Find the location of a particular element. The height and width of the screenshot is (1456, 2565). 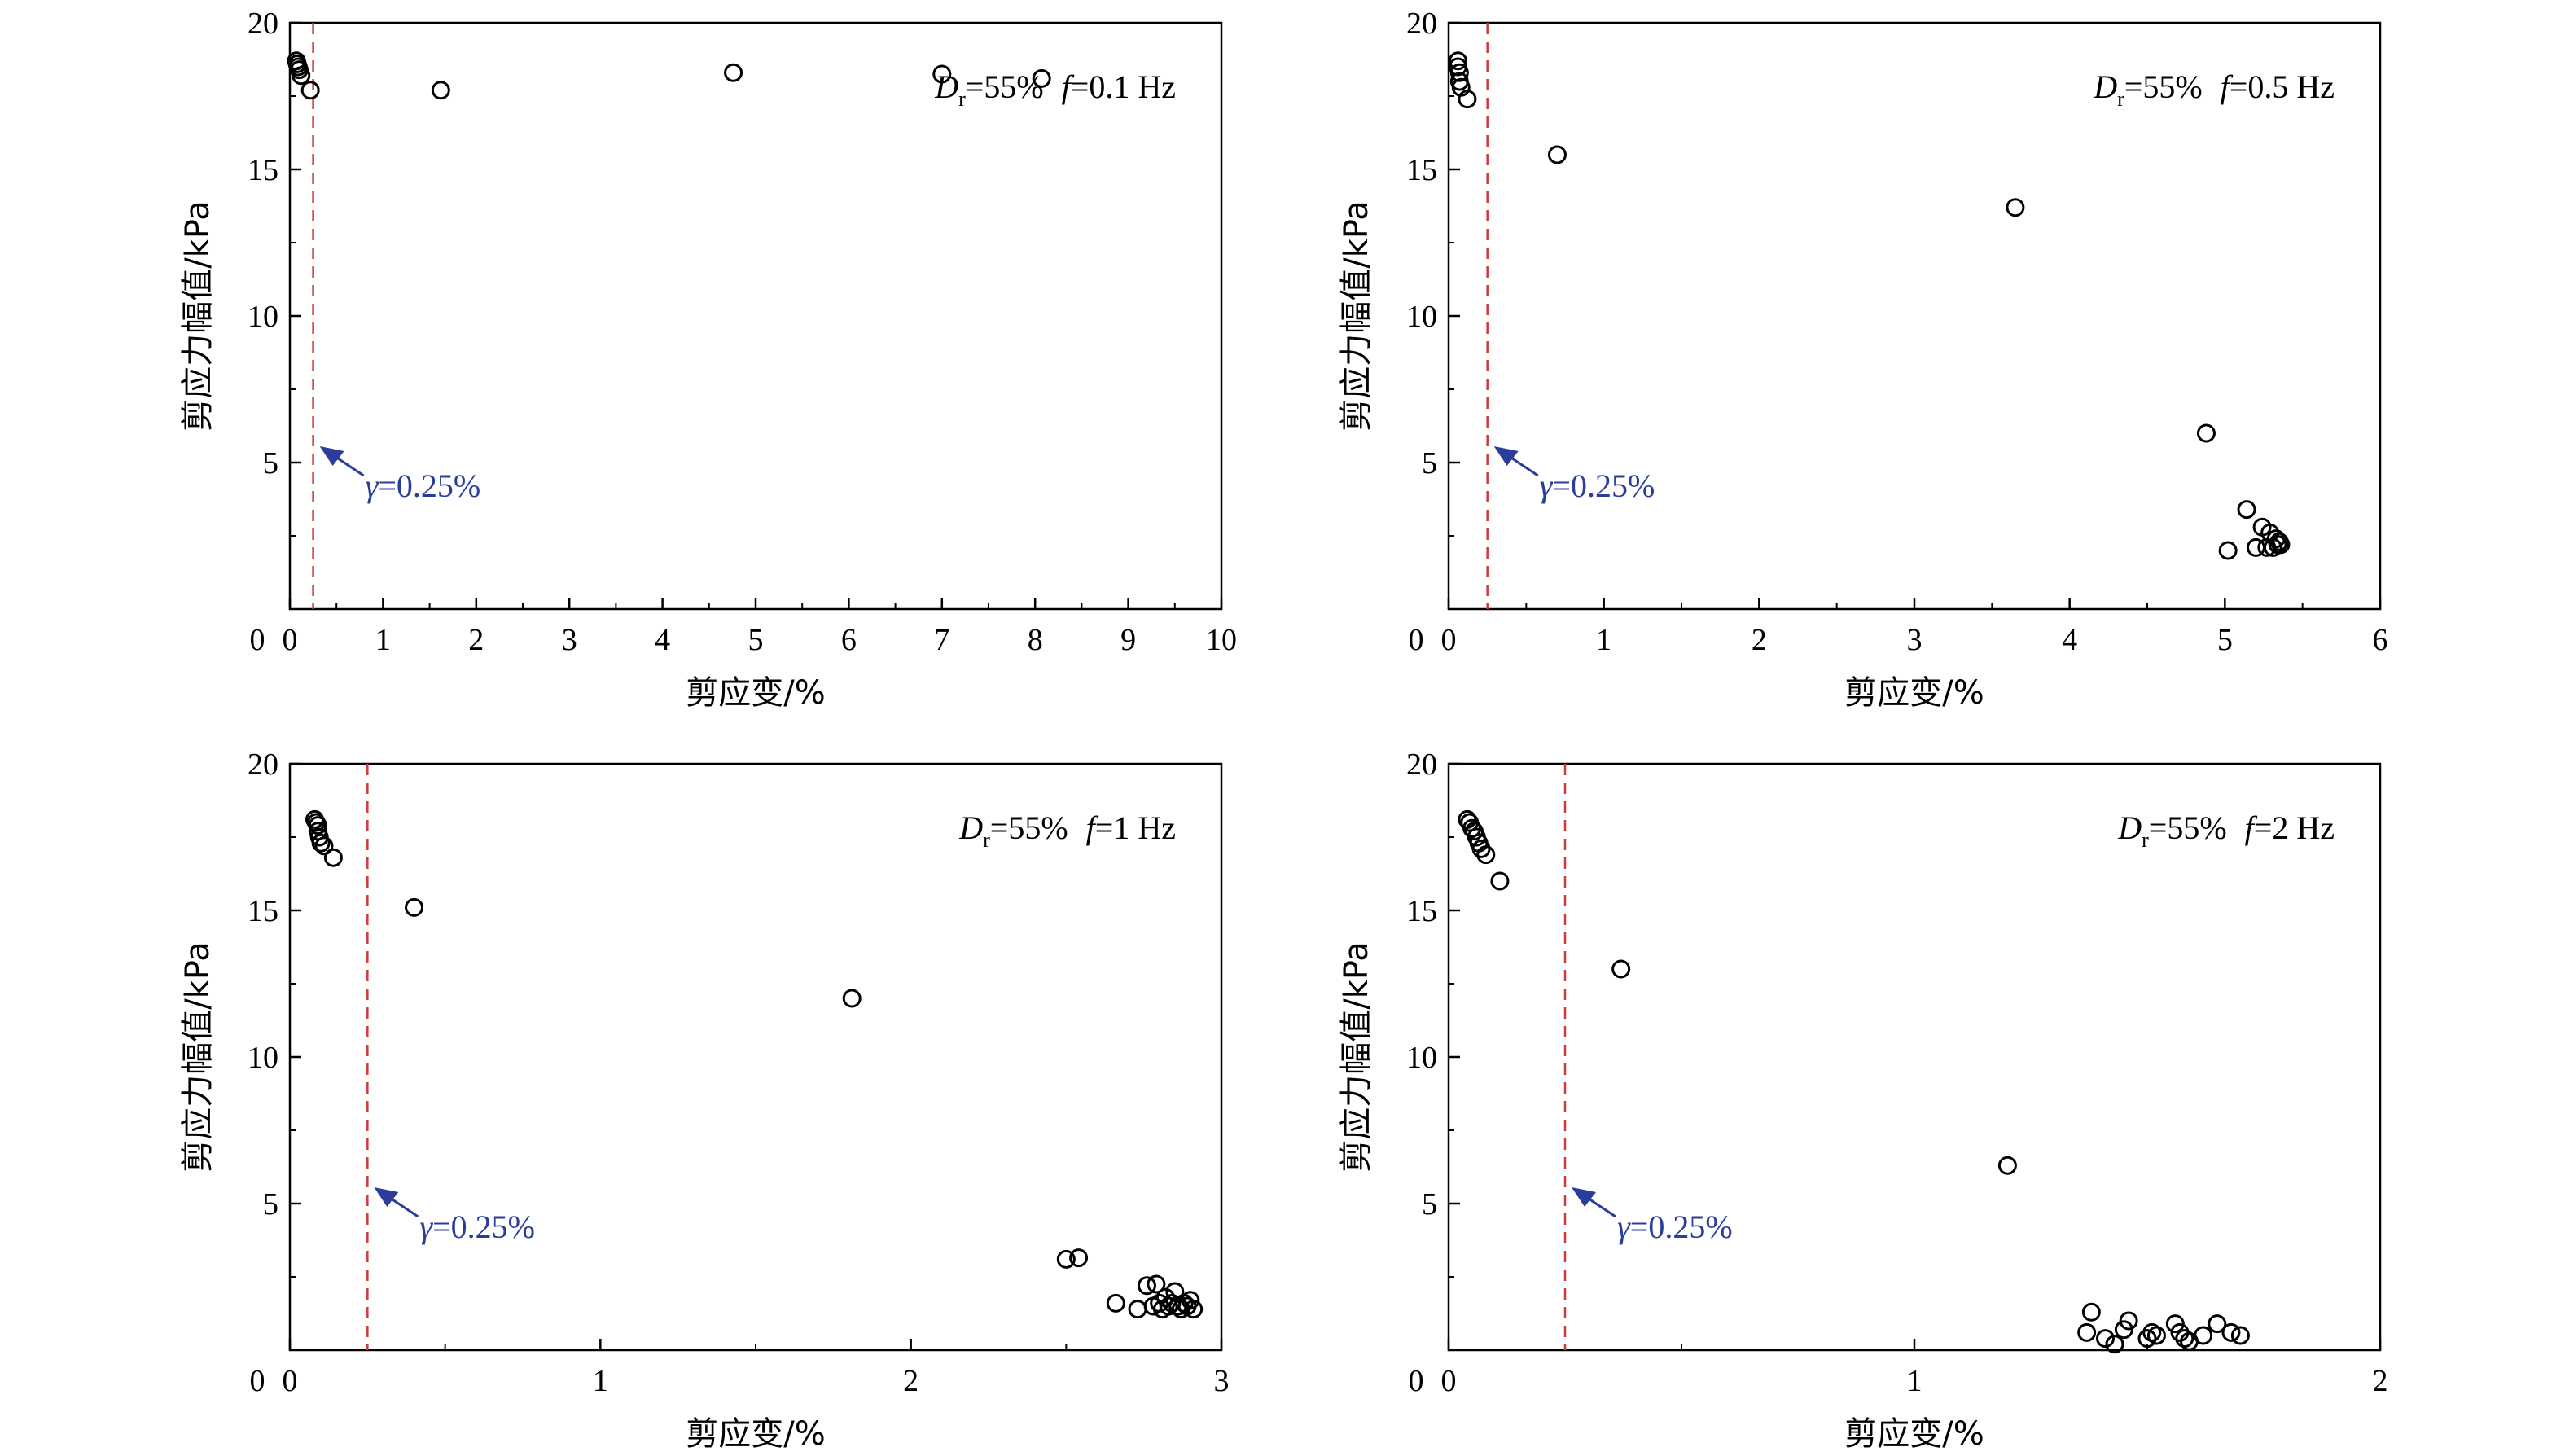

data-points is located at coordinates (1869, 306).